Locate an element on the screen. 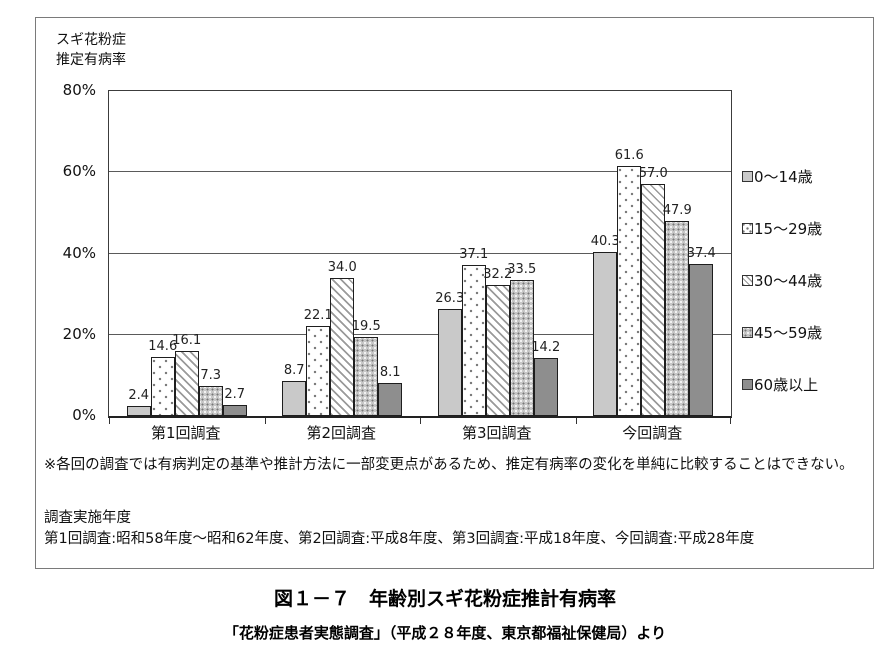 This screenshot has height=667, width=890. figure-title: 図１－７ 年齢別スギ花粉症推計有病率 is located at coordinates (444, 599).